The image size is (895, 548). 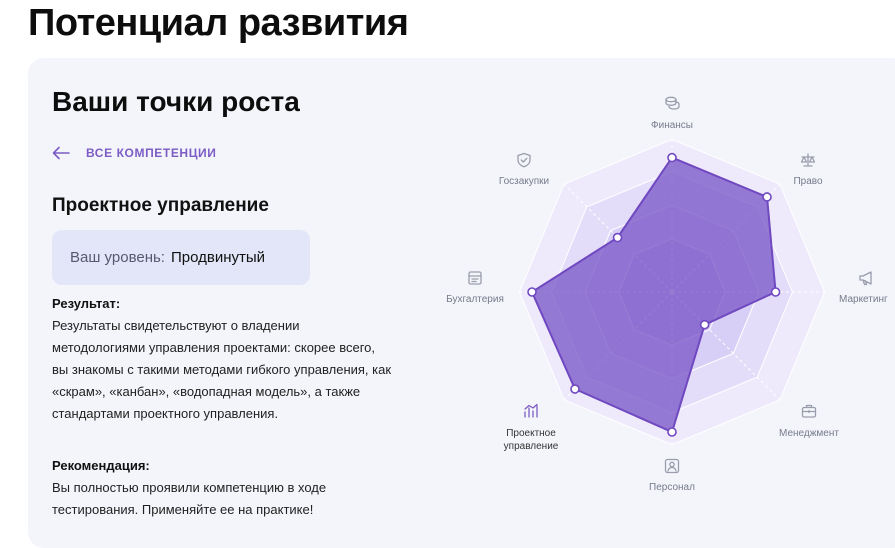 I want to click on briefcase-icon, so click(x=809, y=411).